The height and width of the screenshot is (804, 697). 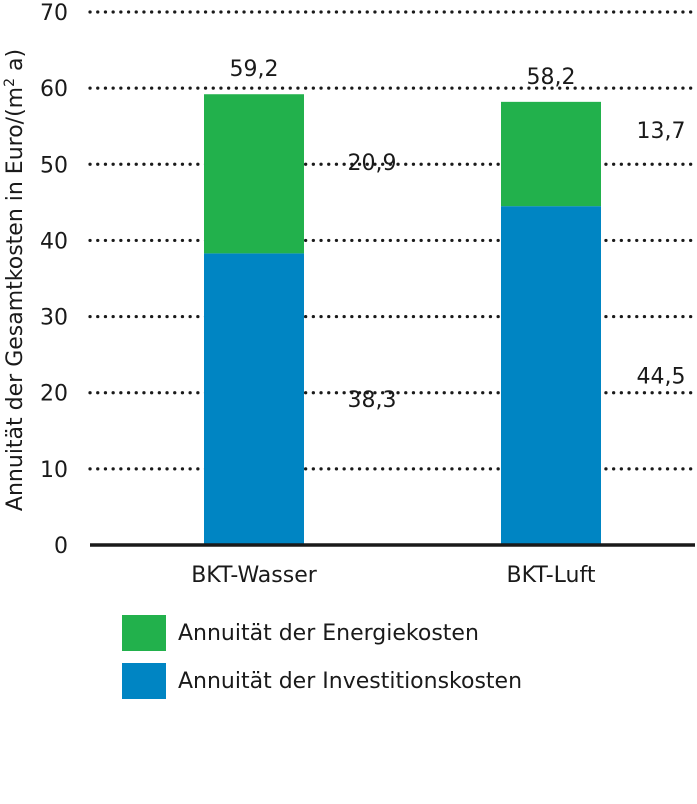 What do you see at coordinates (551, 77) in the screenshot?
I see `bar-total-label: 58,2` at bounding box center [551, 77].